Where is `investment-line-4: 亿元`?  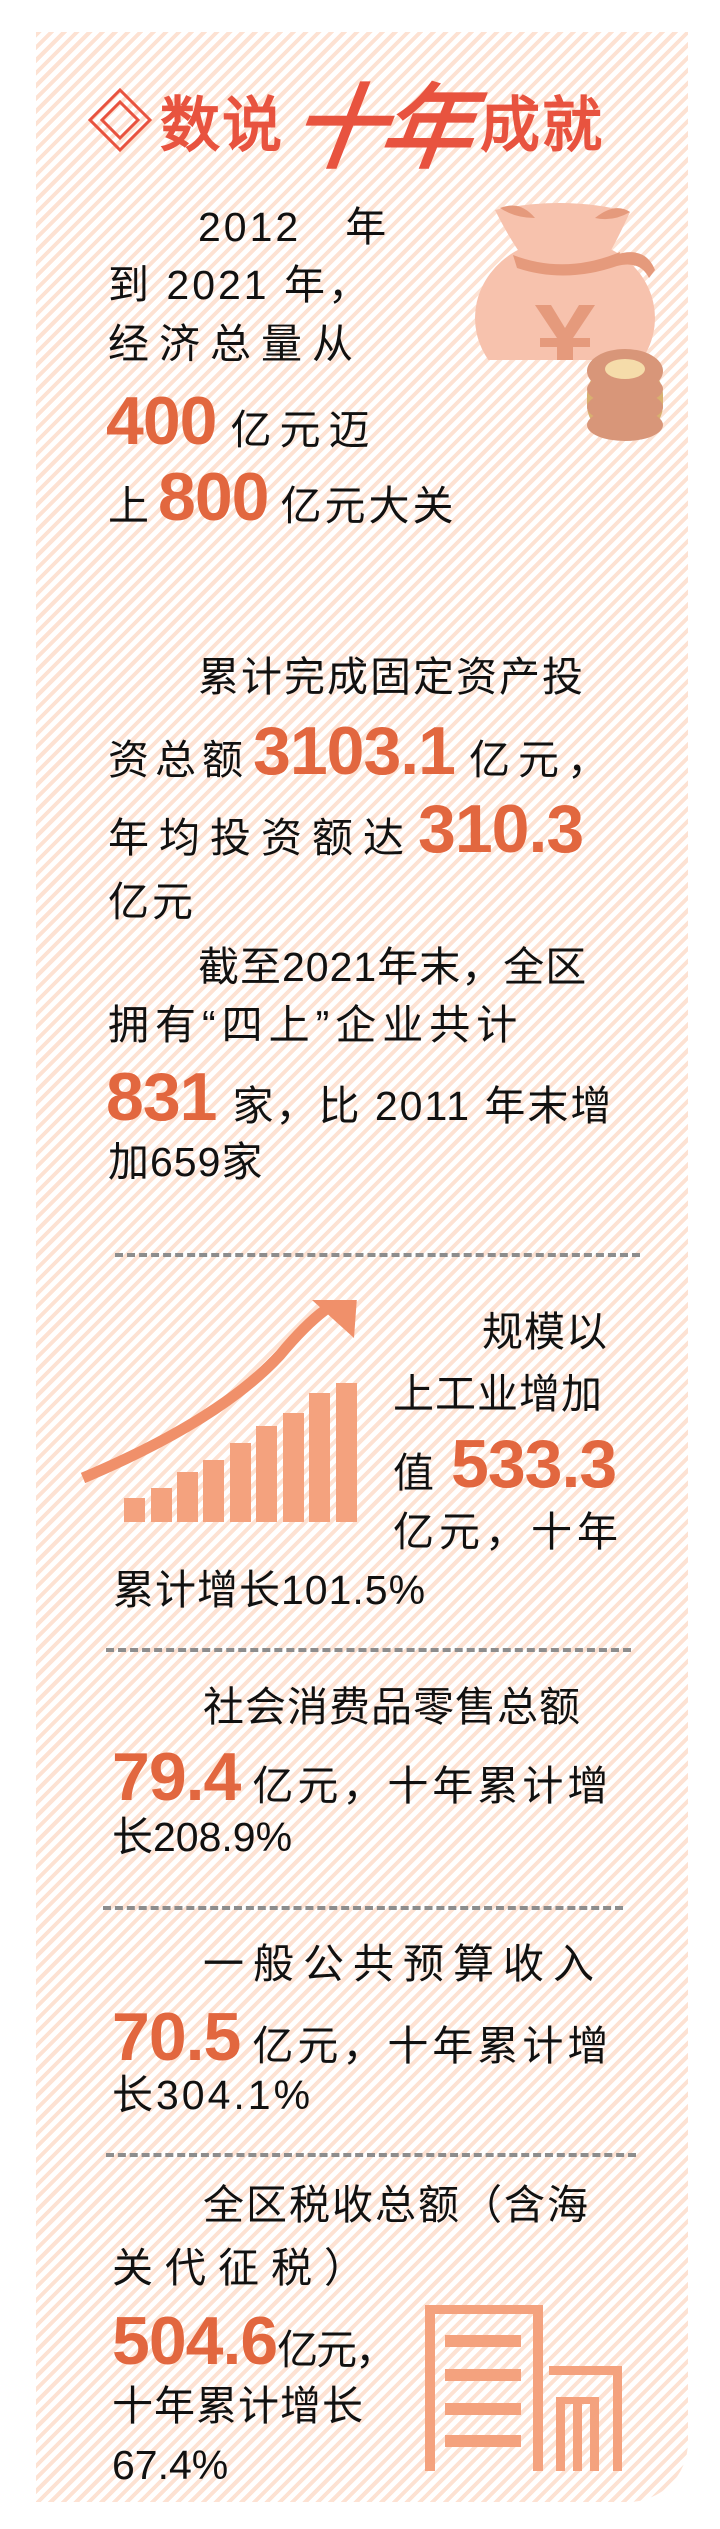
investment-line-4: 亿元 is located at coordinates (152, 902).